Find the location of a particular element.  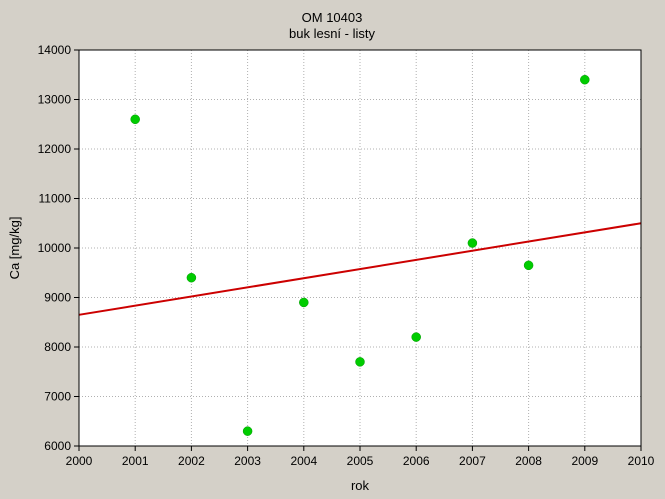

y-axis-title: Ca [mg/kg] is located at coordinates (14, 248).